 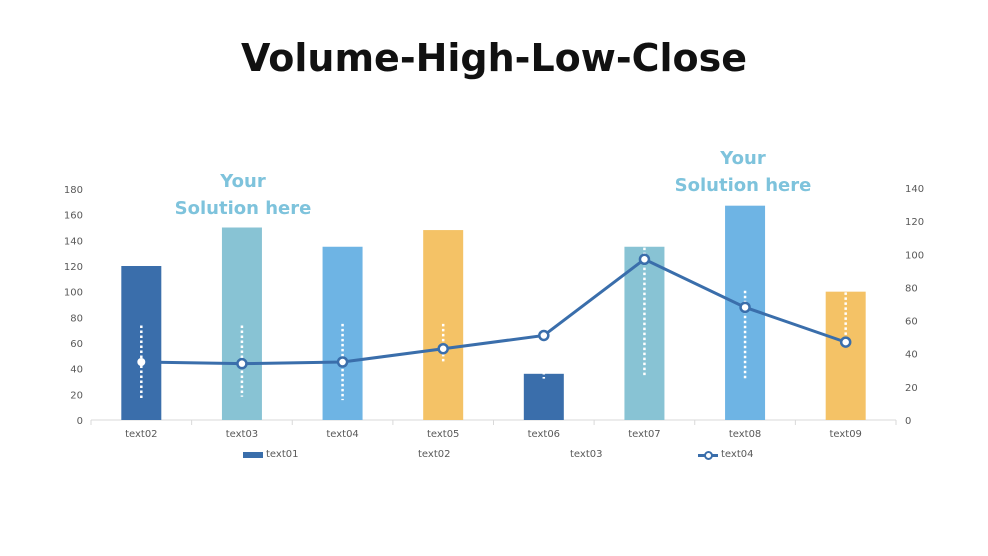 I want to click on left-axis-tick: 60, so click(x=76, y=344).